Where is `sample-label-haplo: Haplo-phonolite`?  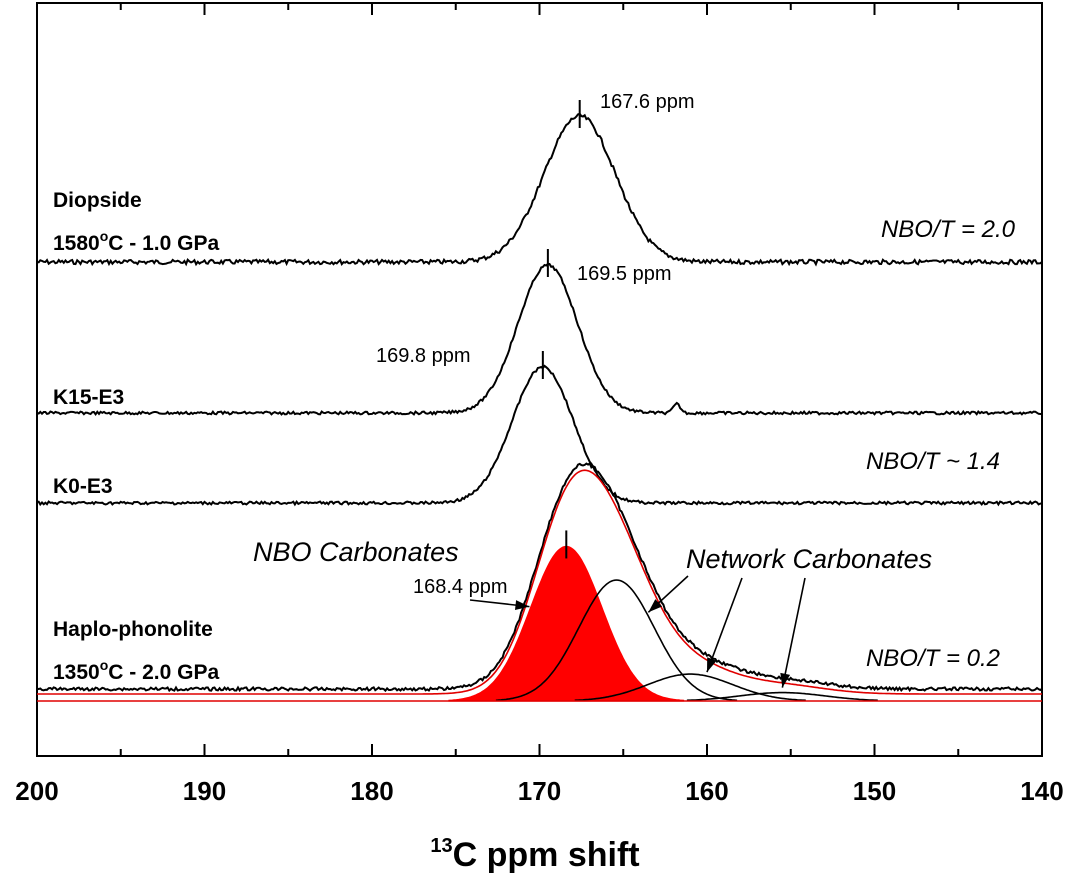
sample-label-haplo: Haplo-phonolite is located at coordinates (133, 629).